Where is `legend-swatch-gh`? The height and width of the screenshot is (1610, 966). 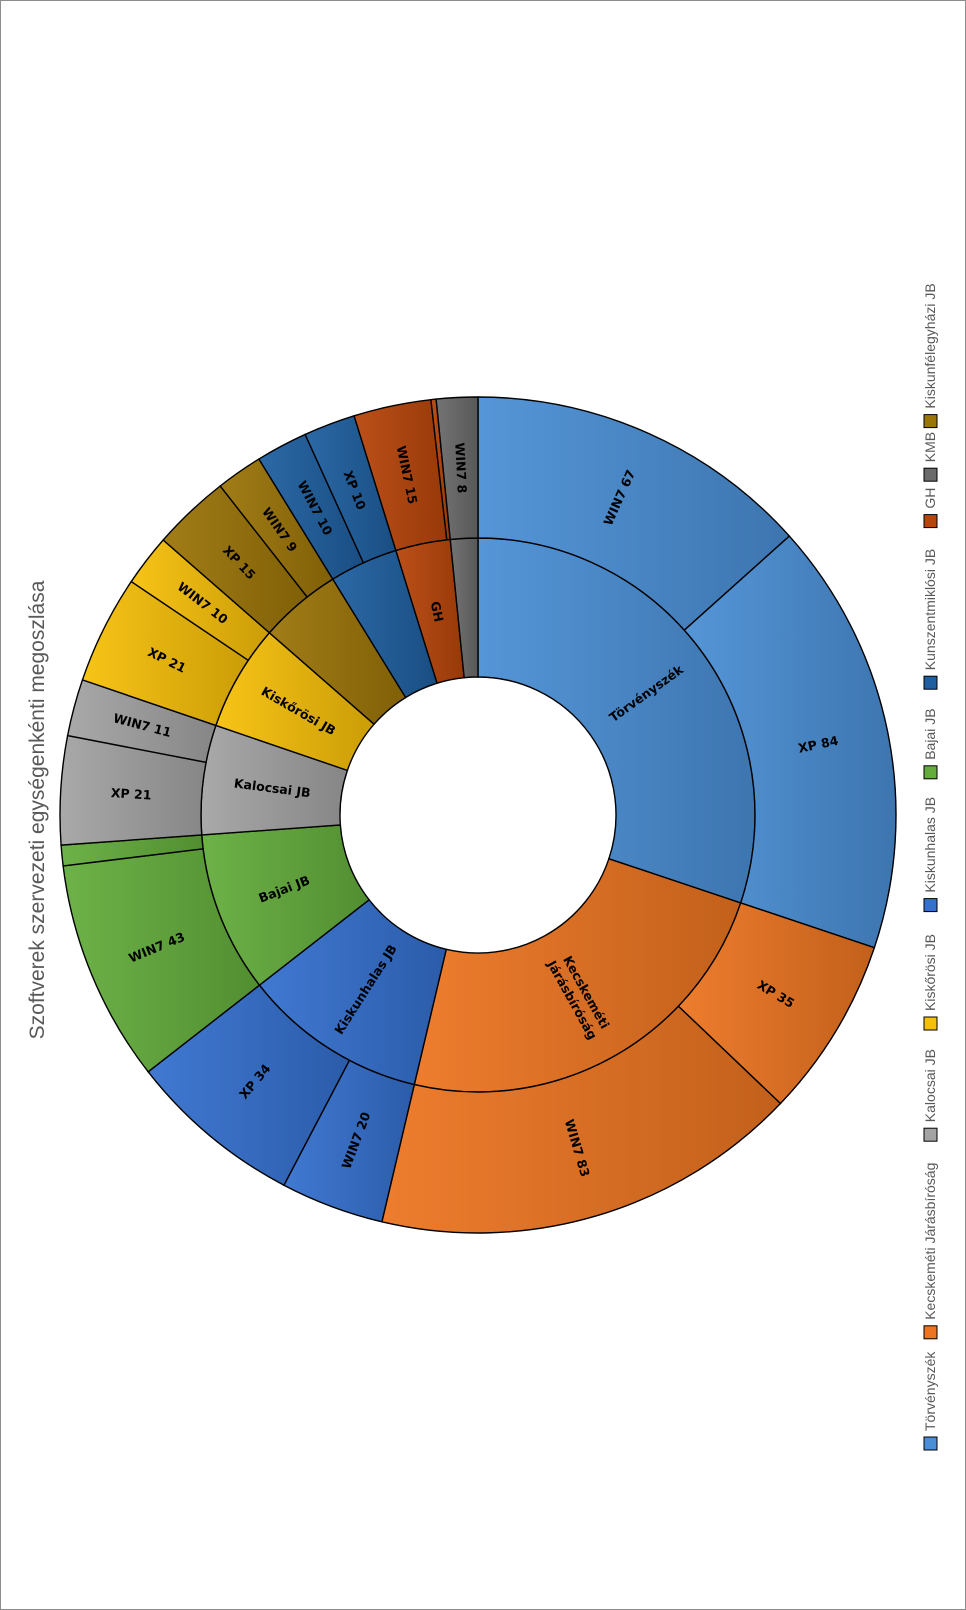 legend-swatch-gh is located at coordinates (930, 521).